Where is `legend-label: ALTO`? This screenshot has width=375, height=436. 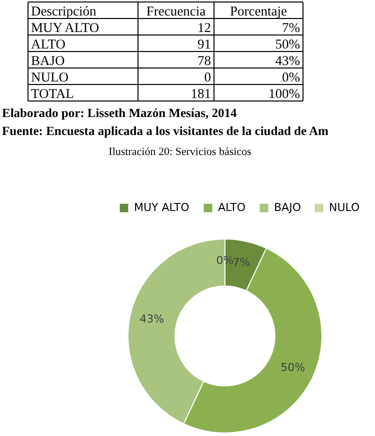 legend-label: ALTO is located at coordinates (232, 207).